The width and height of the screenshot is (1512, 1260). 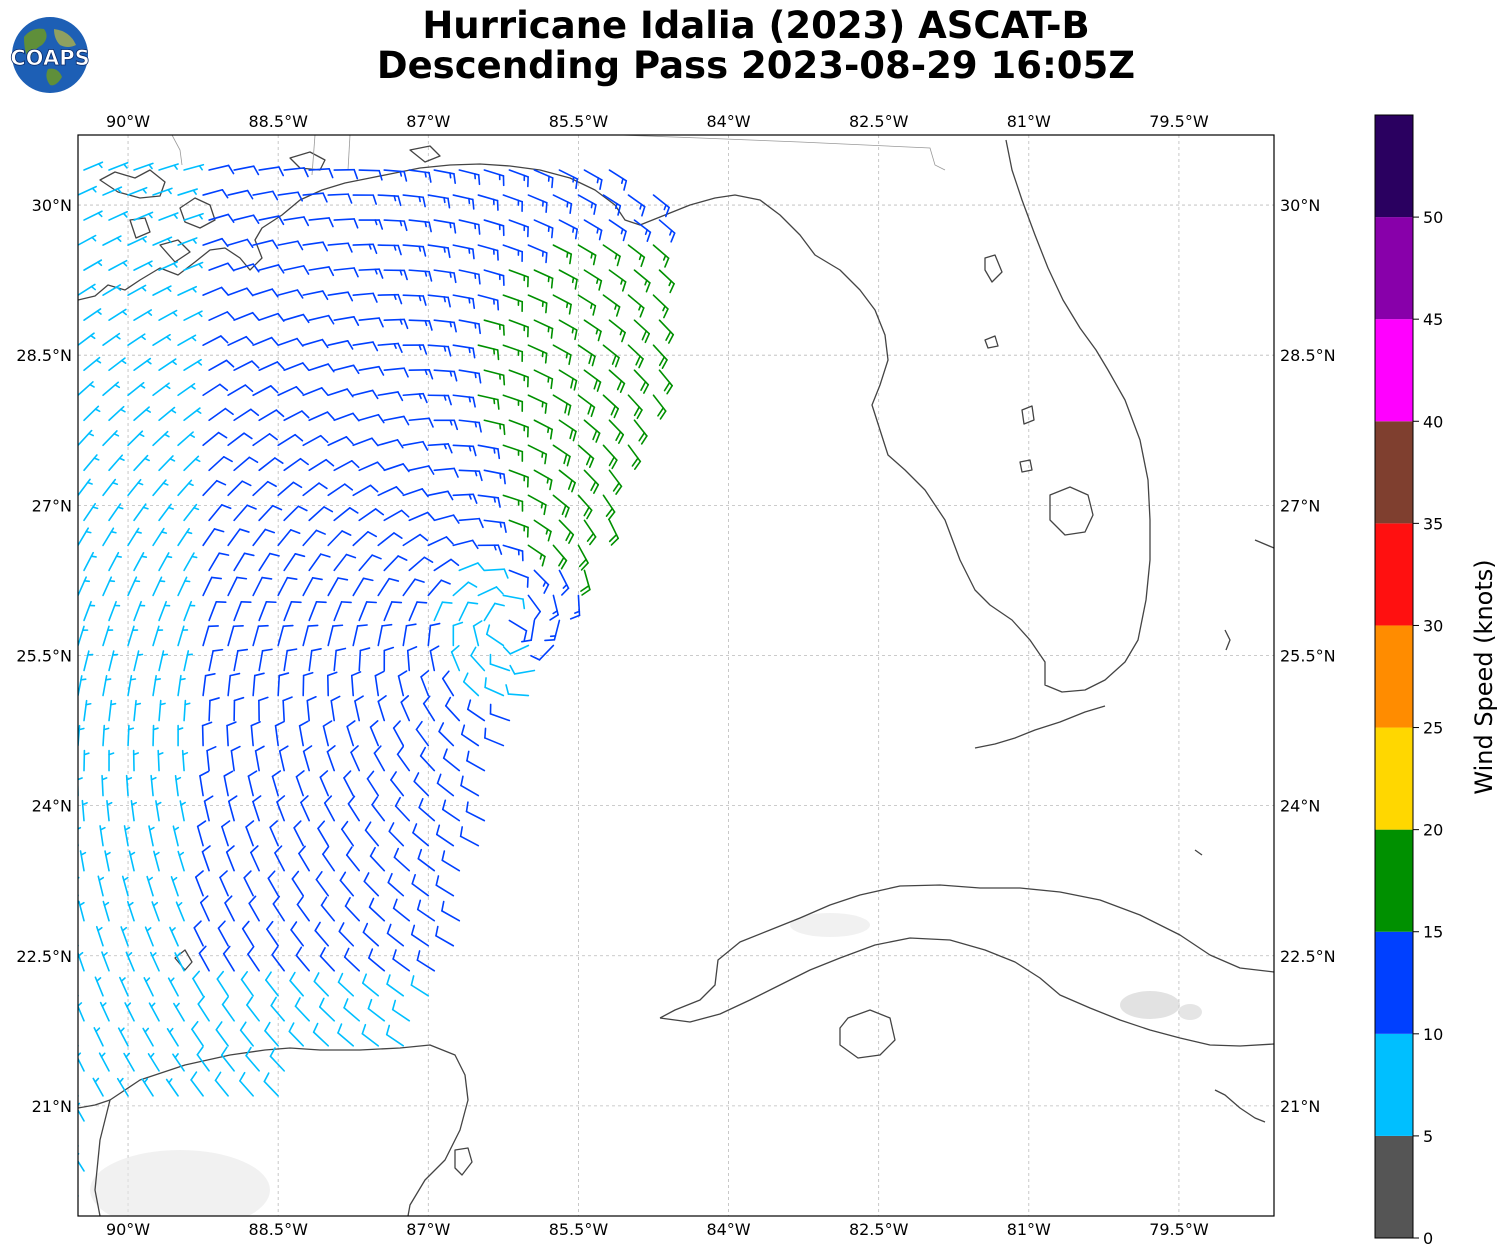 I want to click on lat-tick-label-right: 25.5°N, so click(x=1308, y=655).